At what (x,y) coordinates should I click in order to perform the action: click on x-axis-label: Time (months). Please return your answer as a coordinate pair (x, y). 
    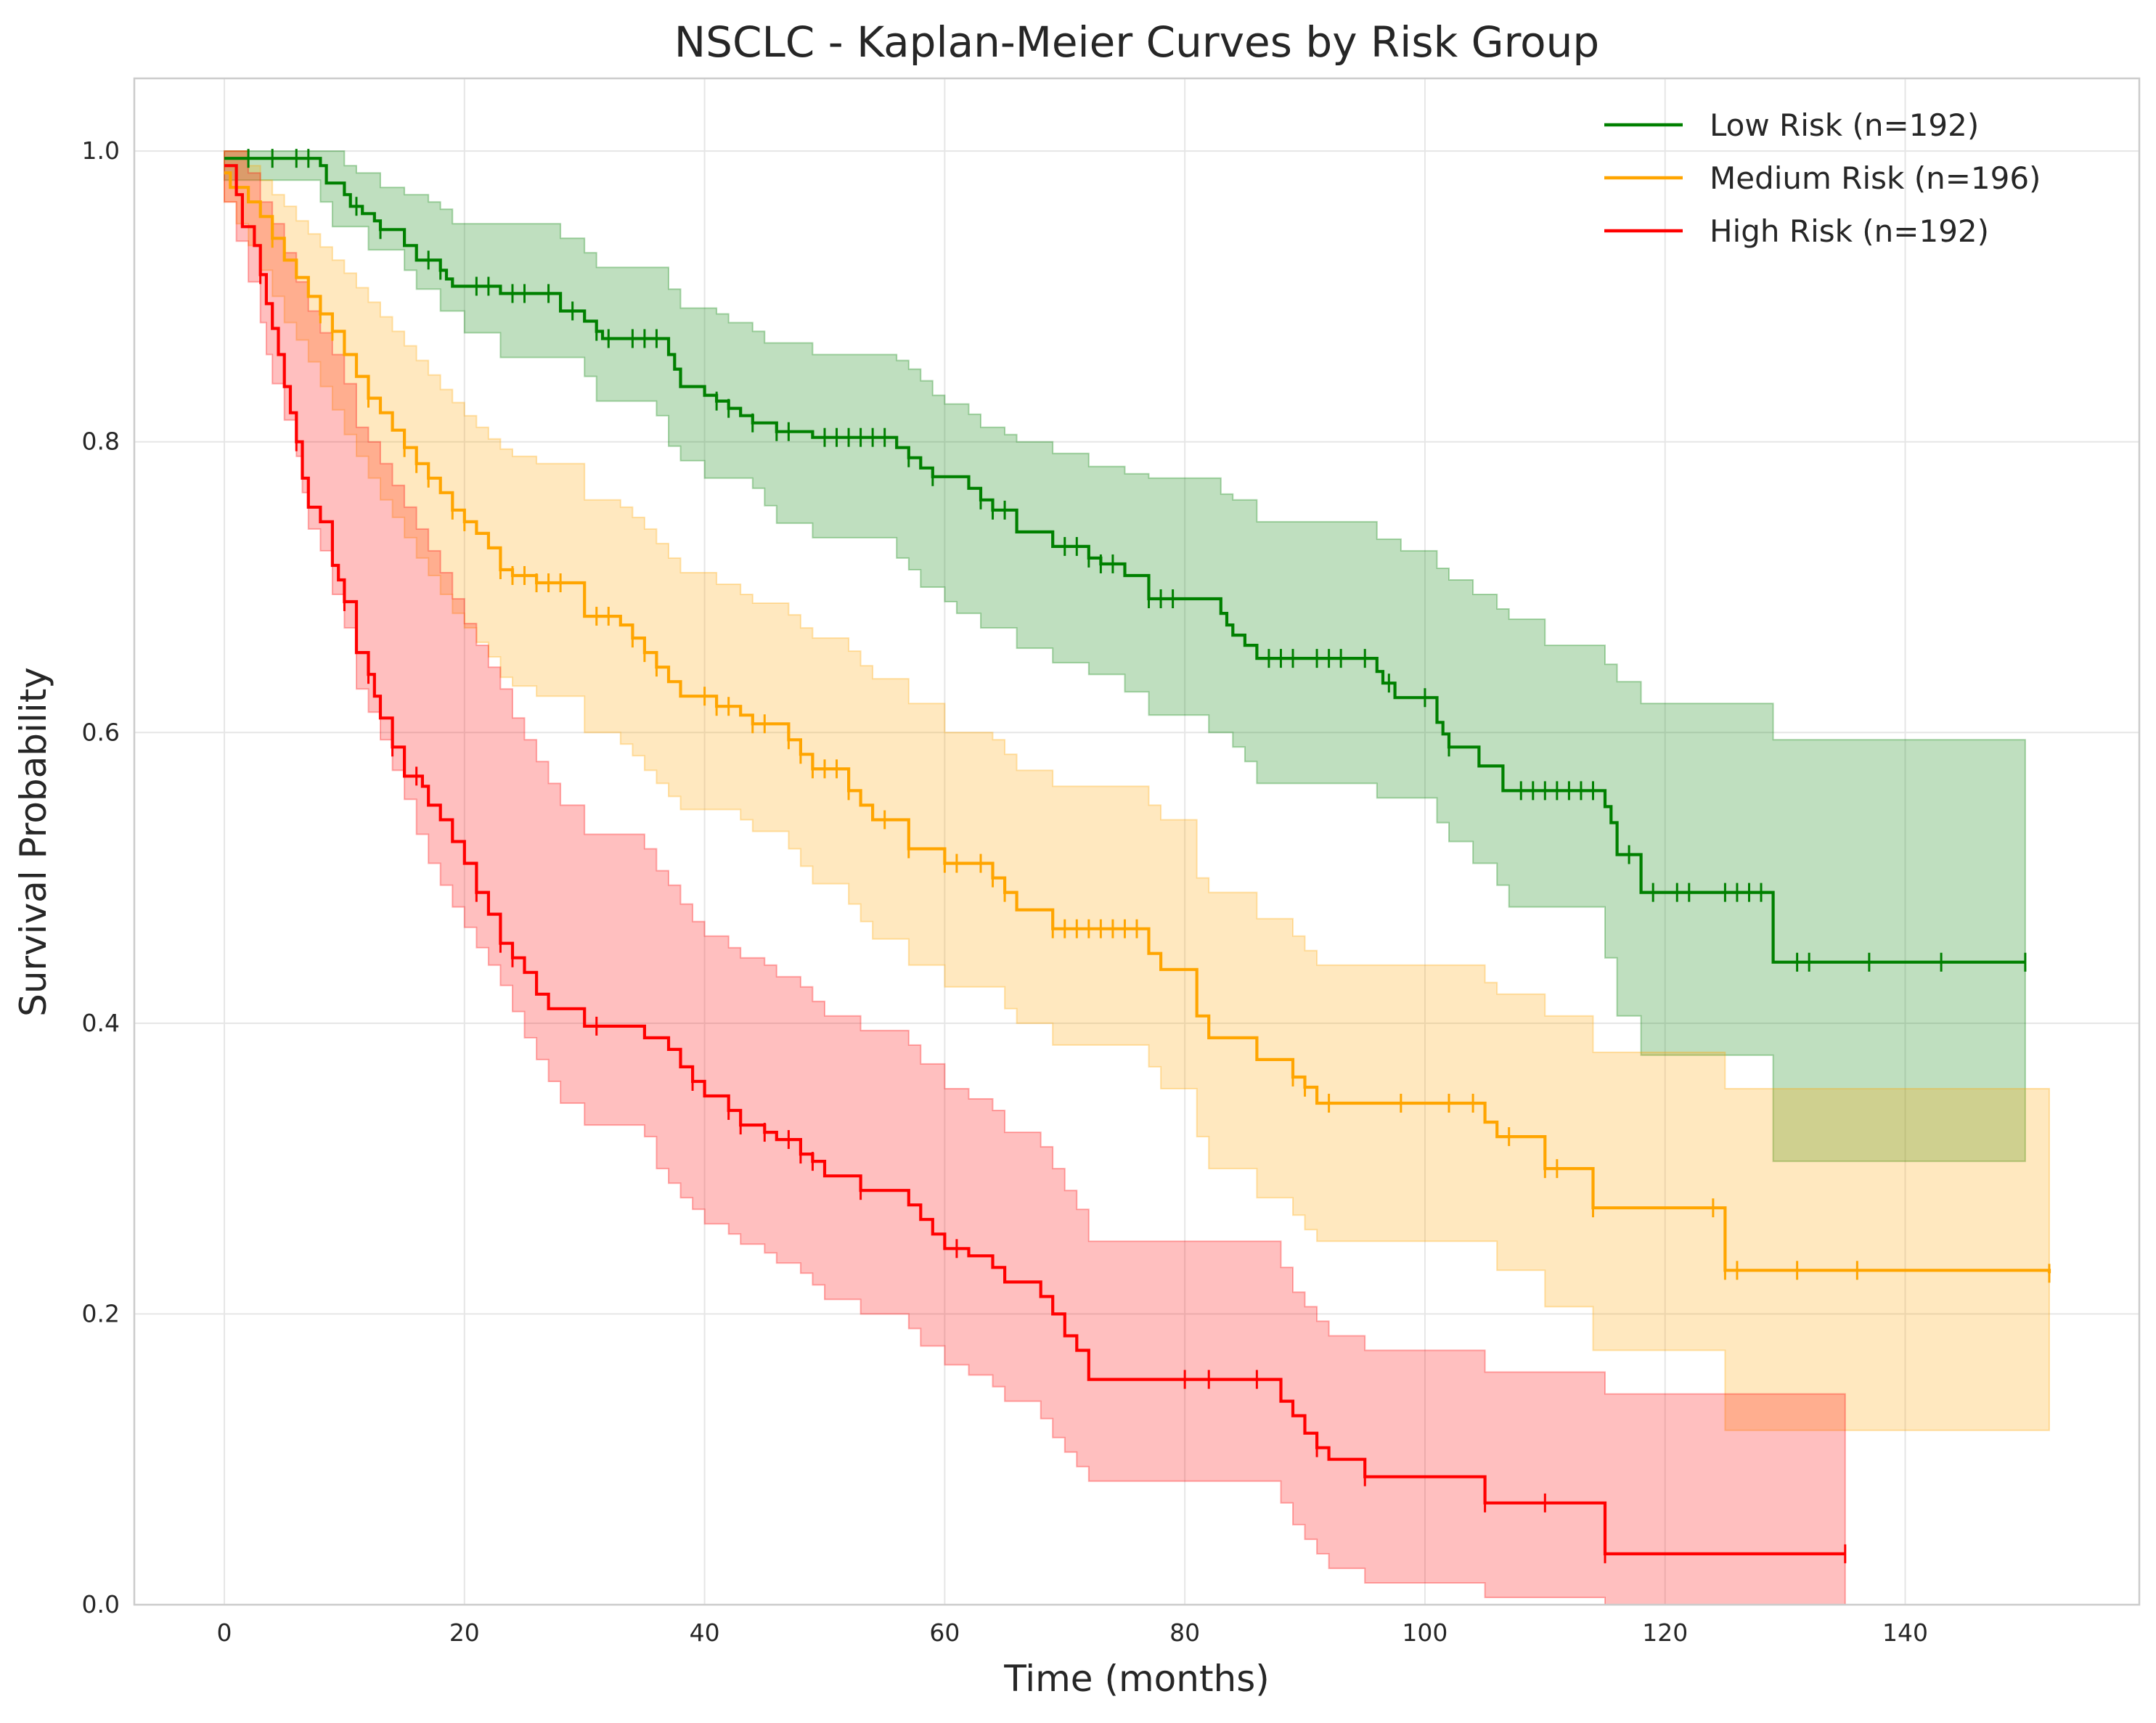
    Looking at the image, I should click on (1136, 1679).